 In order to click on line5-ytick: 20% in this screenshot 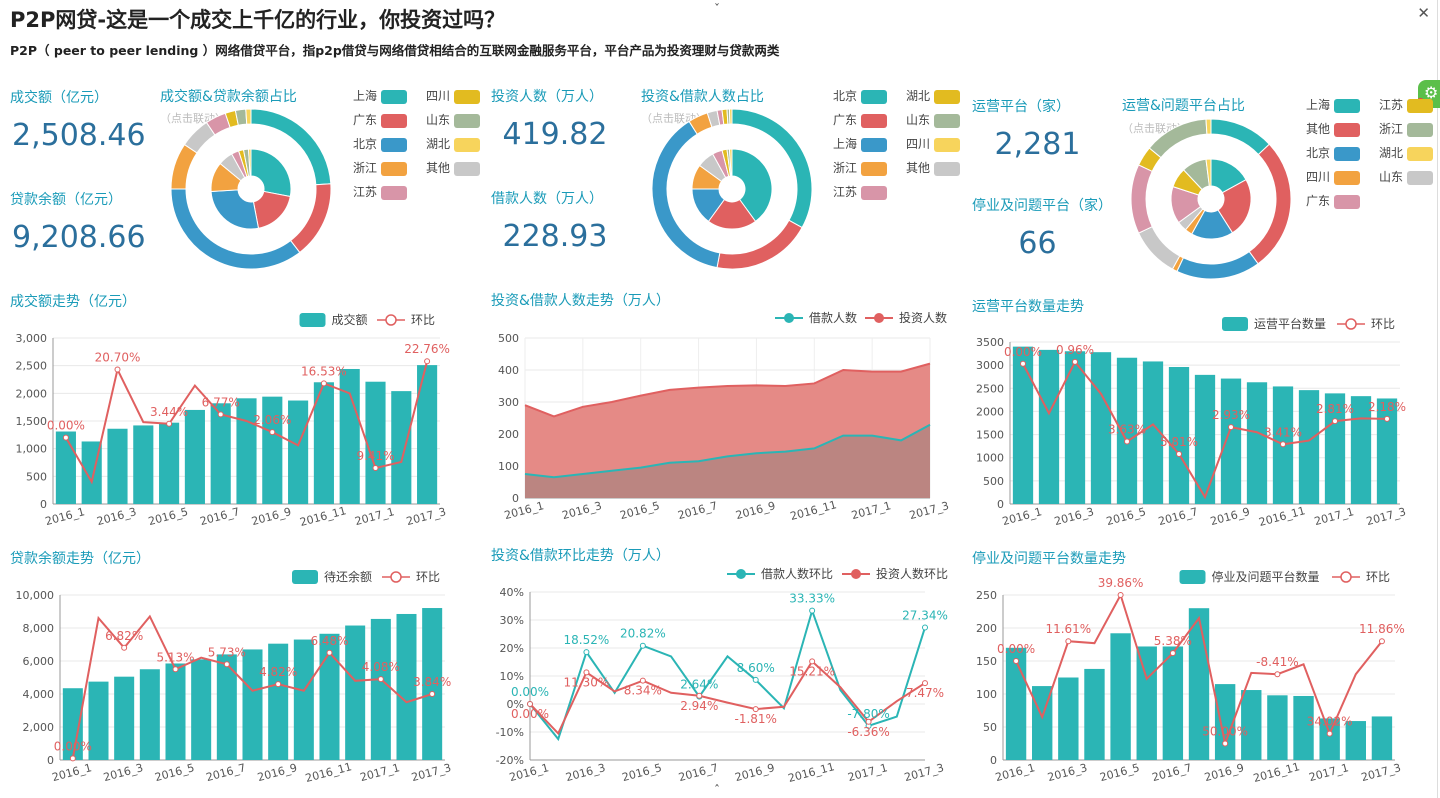, I will do `click(512, 648)`.